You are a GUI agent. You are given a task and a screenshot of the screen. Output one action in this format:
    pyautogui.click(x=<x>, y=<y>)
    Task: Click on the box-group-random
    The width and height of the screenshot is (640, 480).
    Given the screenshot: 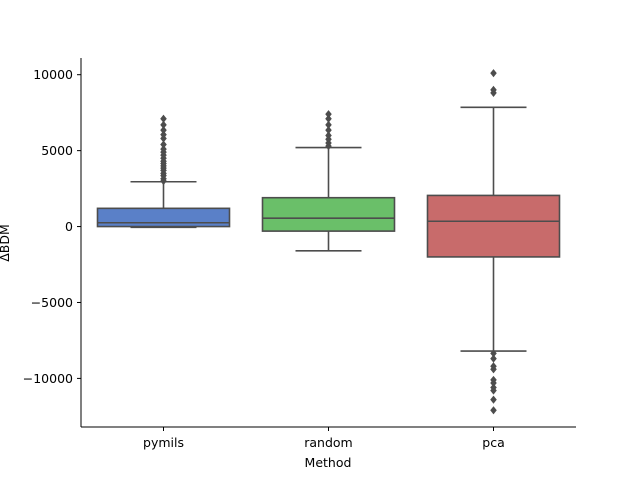 What is the action you would take?
    pyautogui.click(x=328, y=181)
    